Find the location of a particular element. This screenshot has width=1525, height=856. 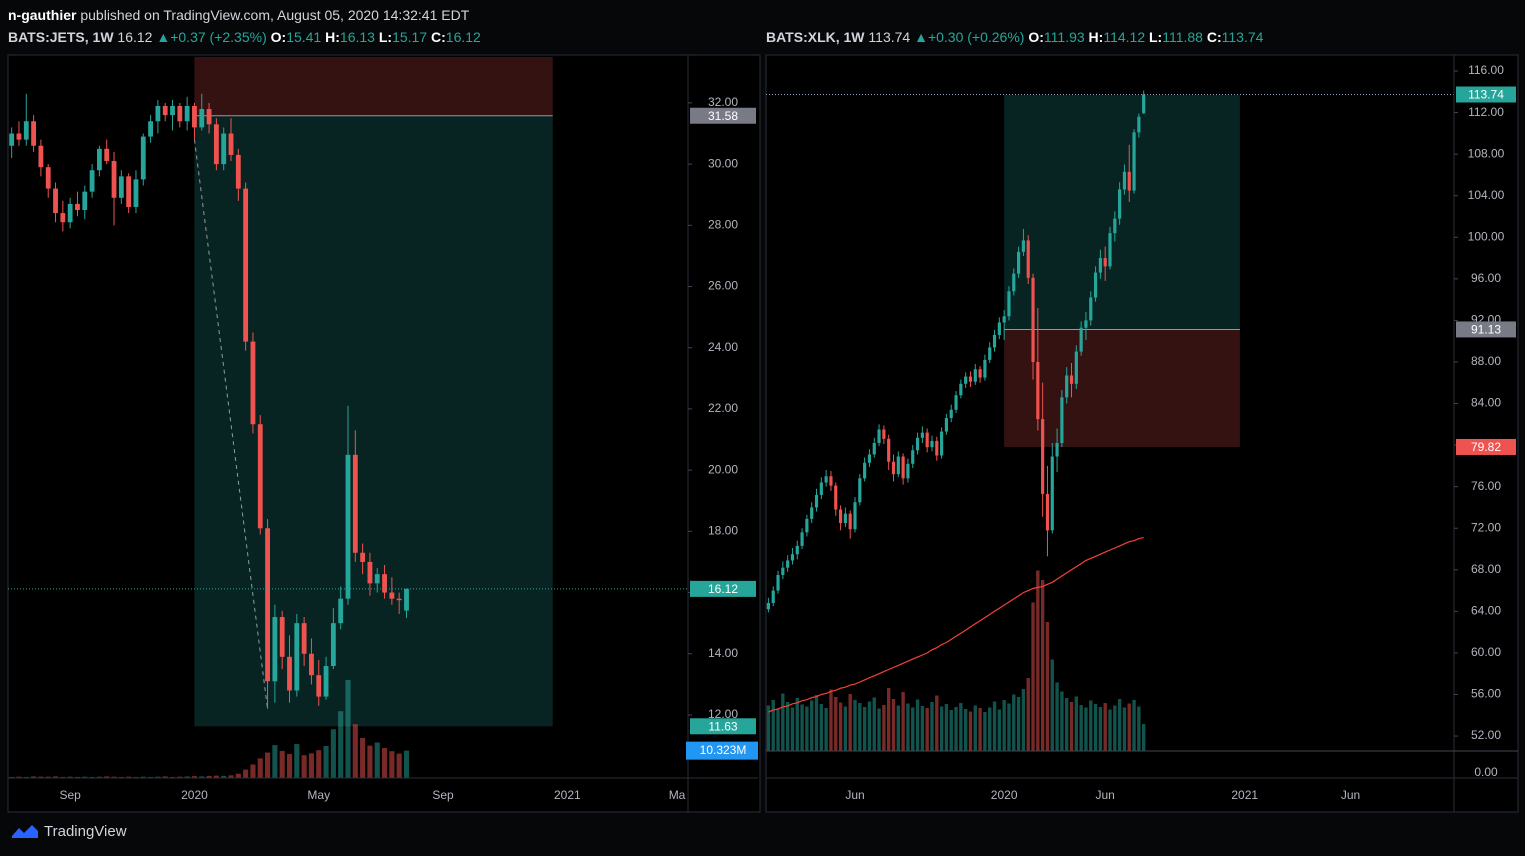

open: 111.93 is located at coordinates (1064, 37).